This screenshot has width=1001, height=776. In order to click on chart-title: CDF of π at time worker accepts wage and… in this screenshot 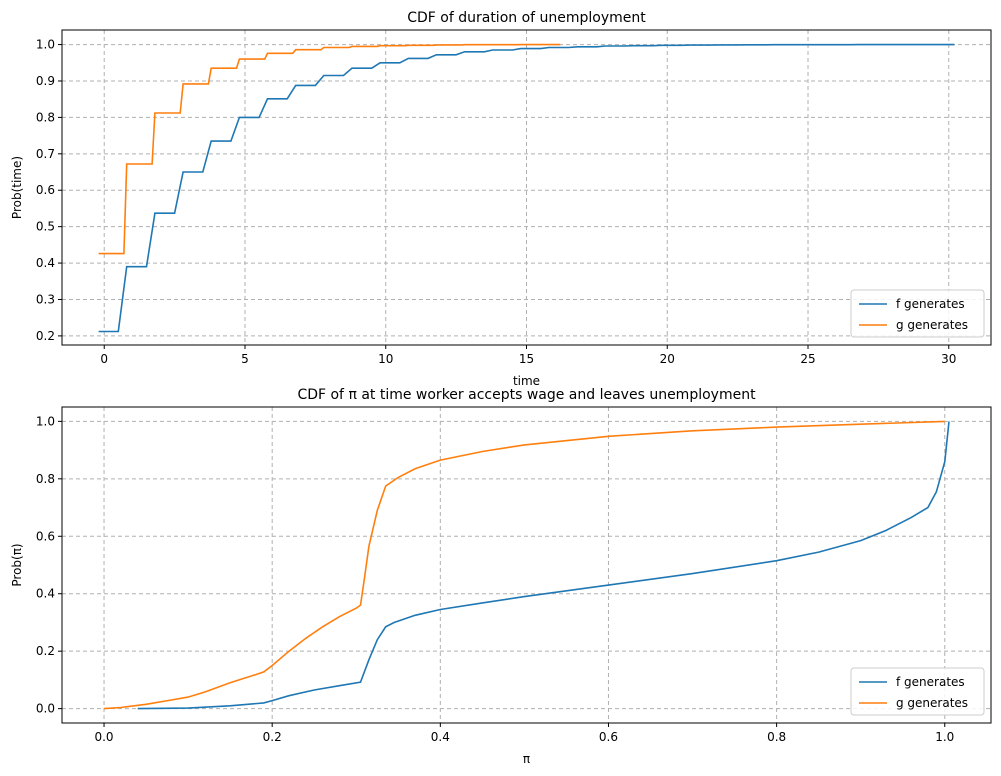, I will do `click(526, 395)`.